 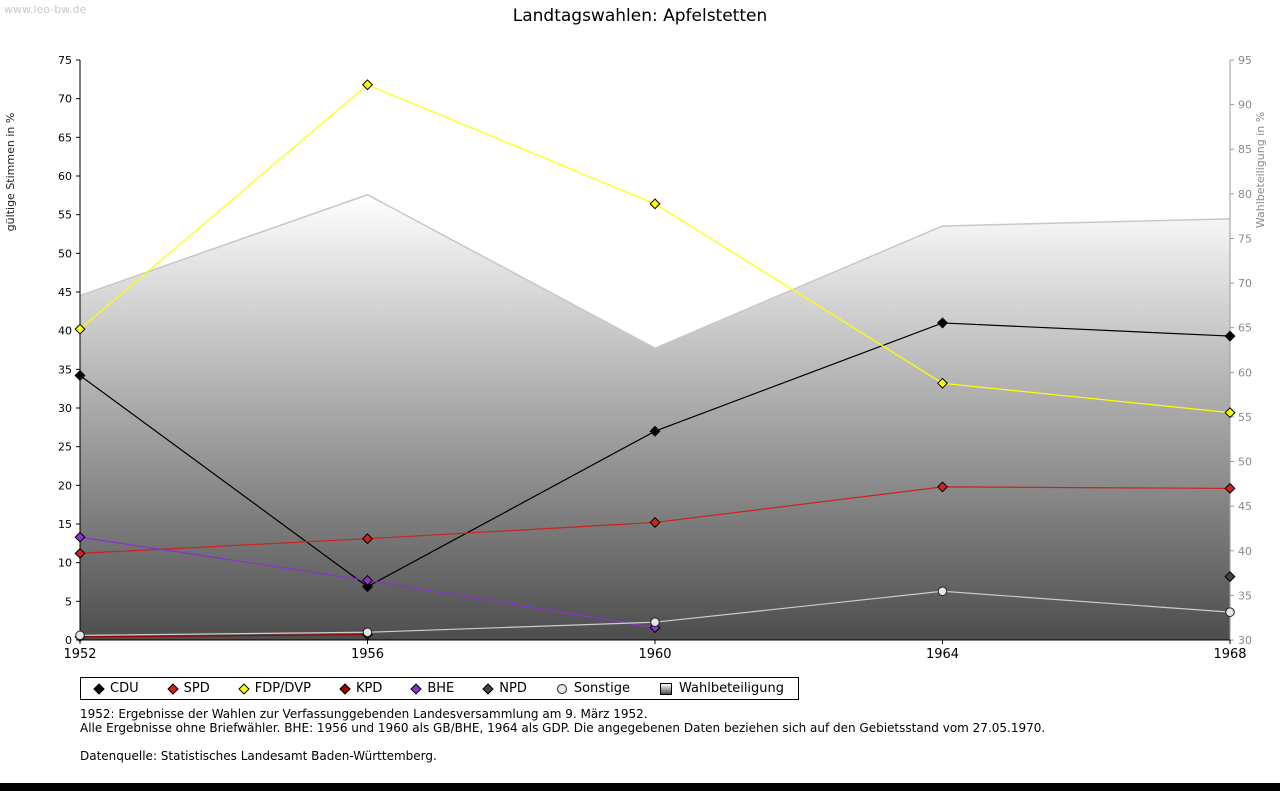 I want to click on legend-item-wahlbeteiligung: Wahlbeteiligung, so click(x=722, y=688).